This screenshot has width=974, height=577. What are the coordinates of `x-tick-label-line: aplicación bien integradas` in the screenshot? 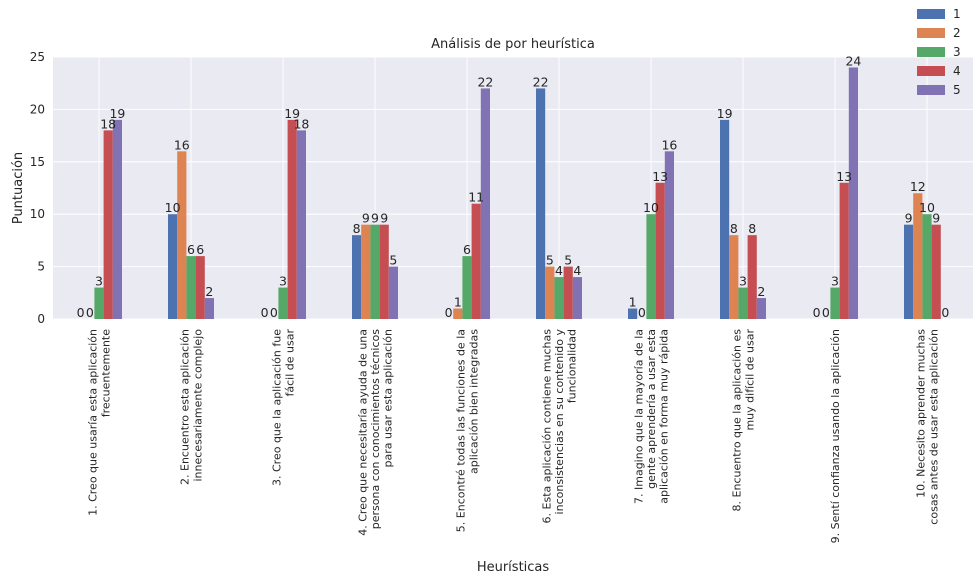 It's located at (473, 401).